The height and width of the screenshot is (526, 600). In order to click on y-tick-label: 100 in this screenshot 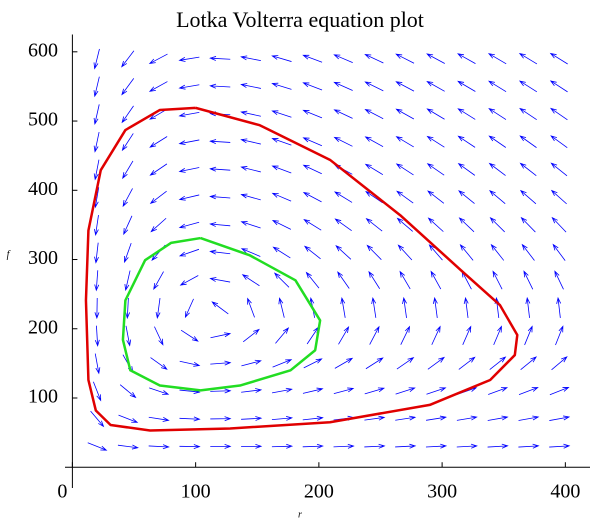, I will do `click(43, 397)`.